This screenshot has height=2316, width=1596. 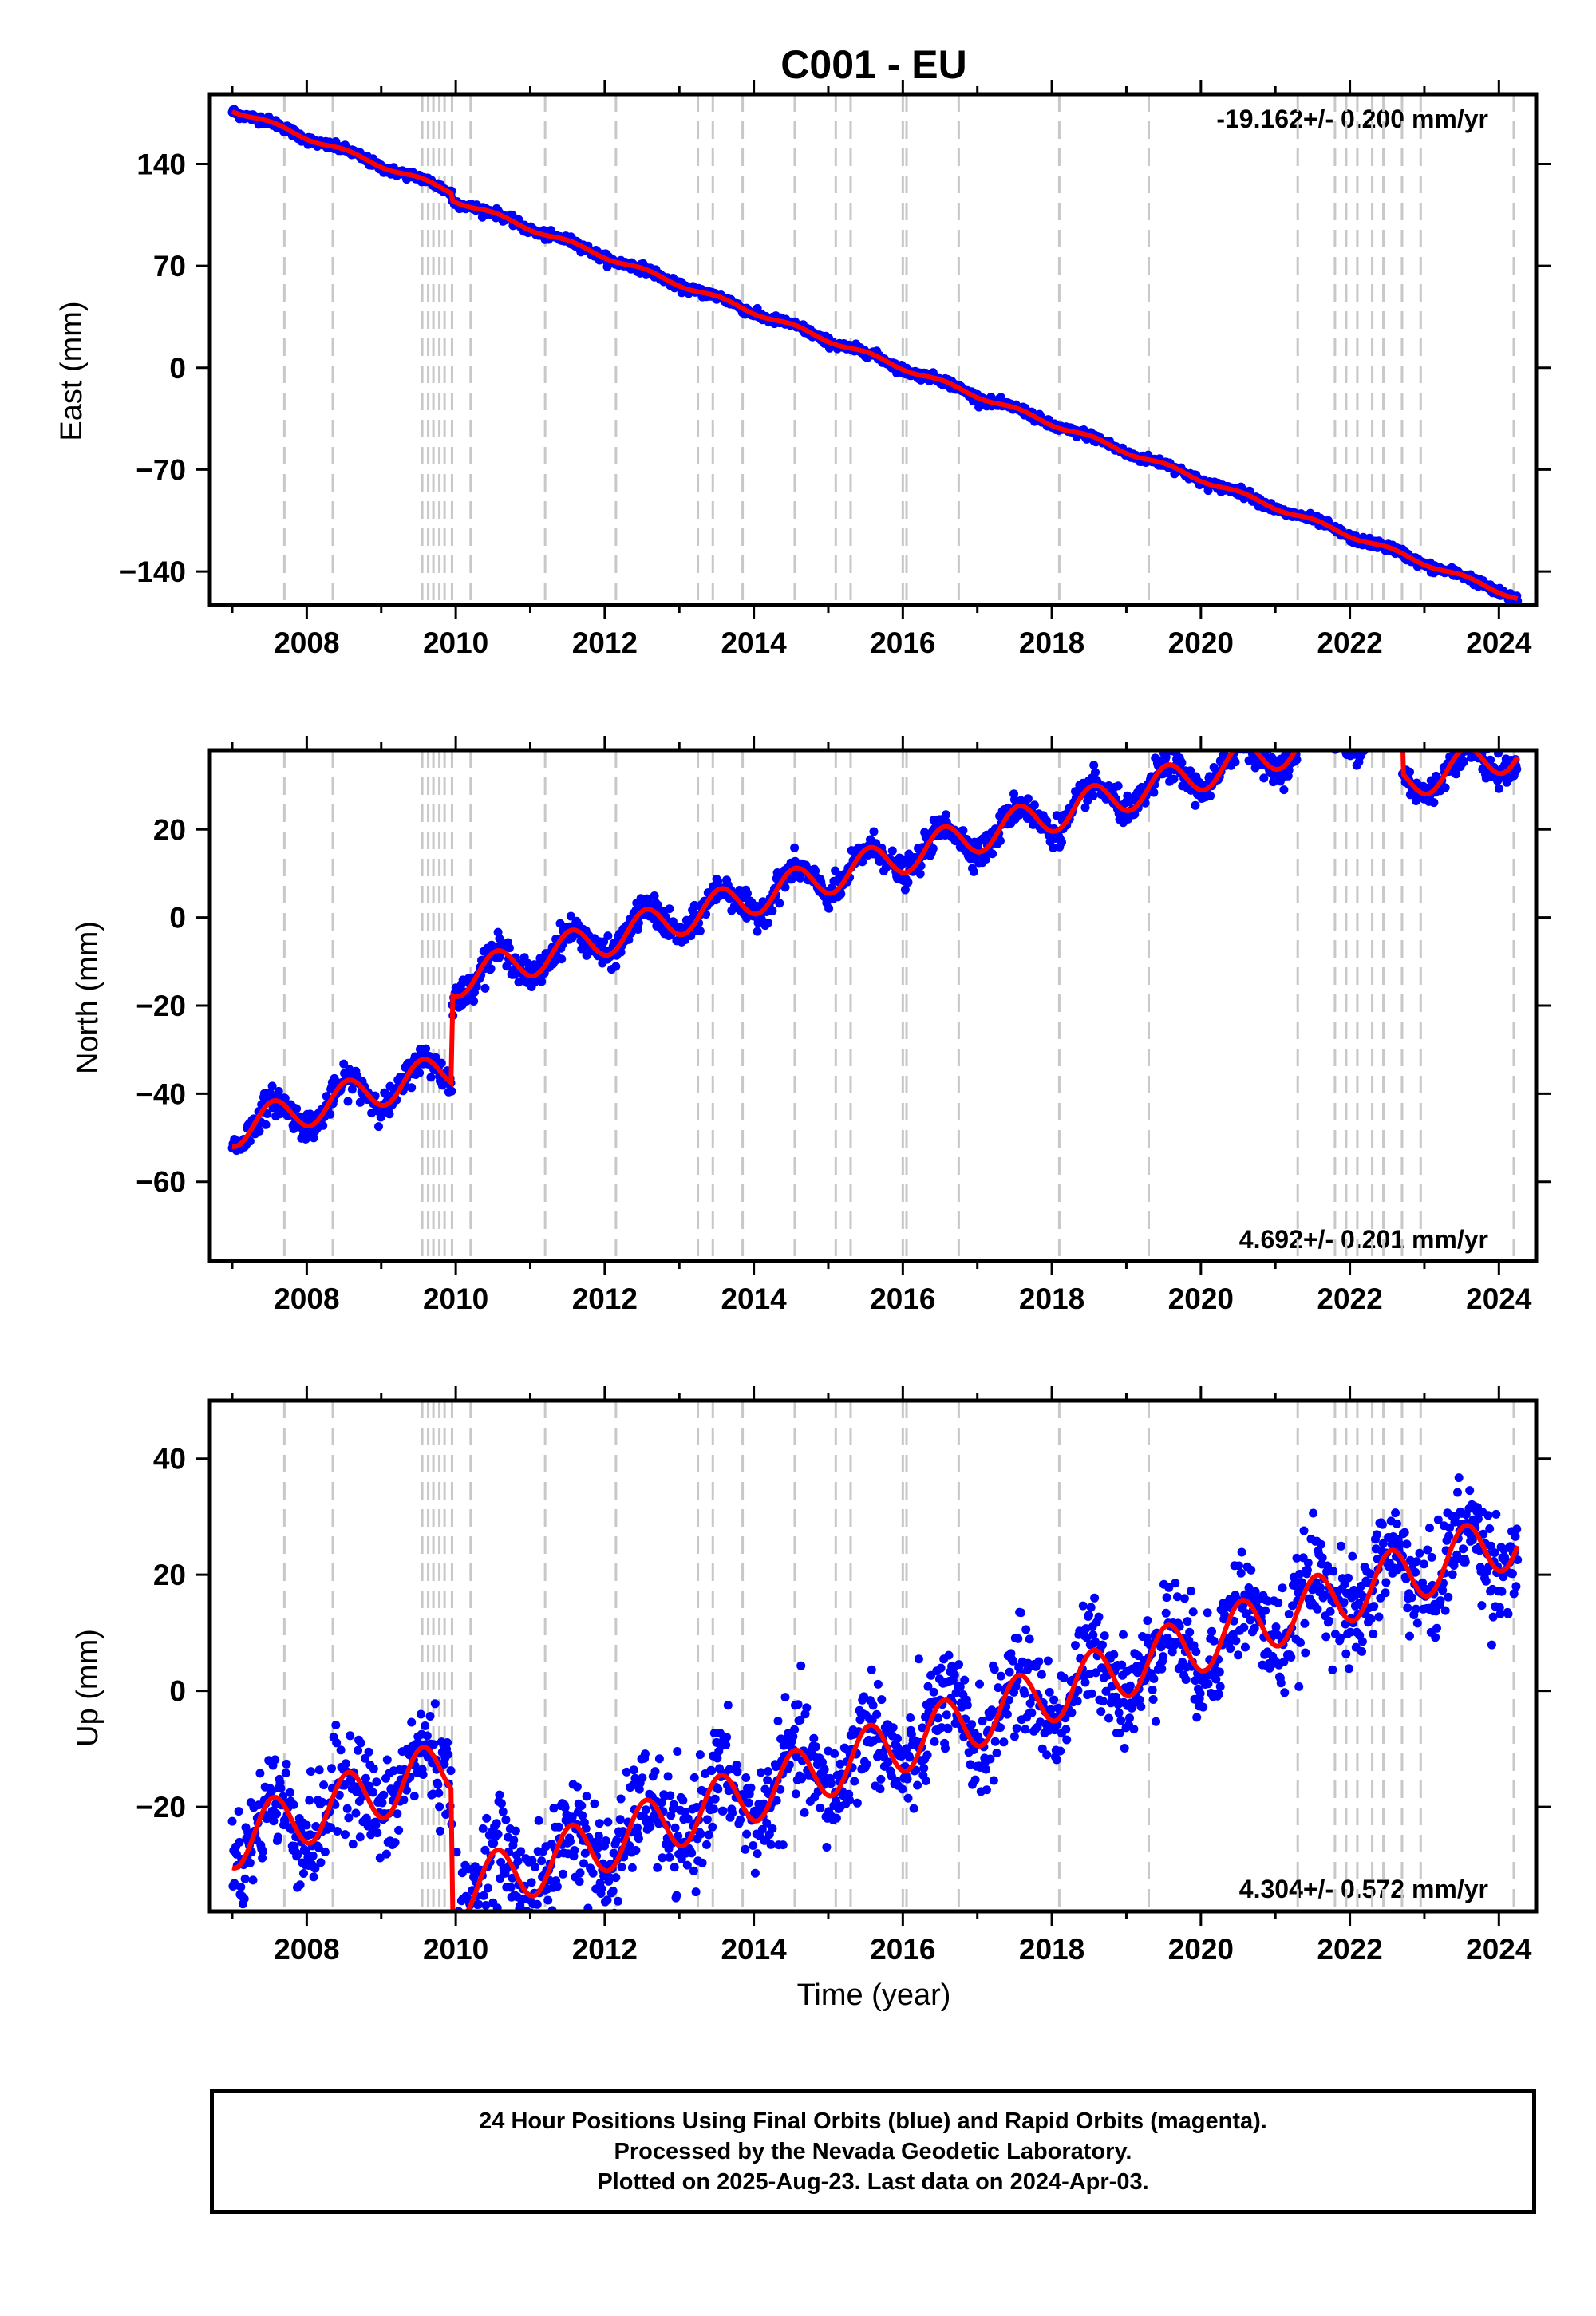 What do you see at coordinates (1499, 642) in the screenshot?
I see `east-x-tick-label: 2024` at bounding box center [1499, 642].